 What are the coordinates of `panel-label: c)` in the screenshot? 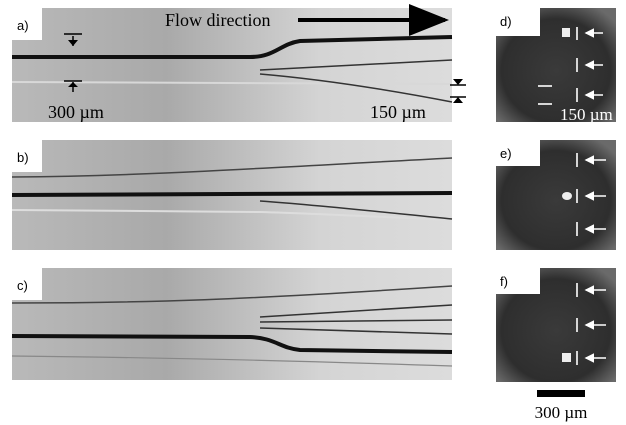 It's located at (22, 285).